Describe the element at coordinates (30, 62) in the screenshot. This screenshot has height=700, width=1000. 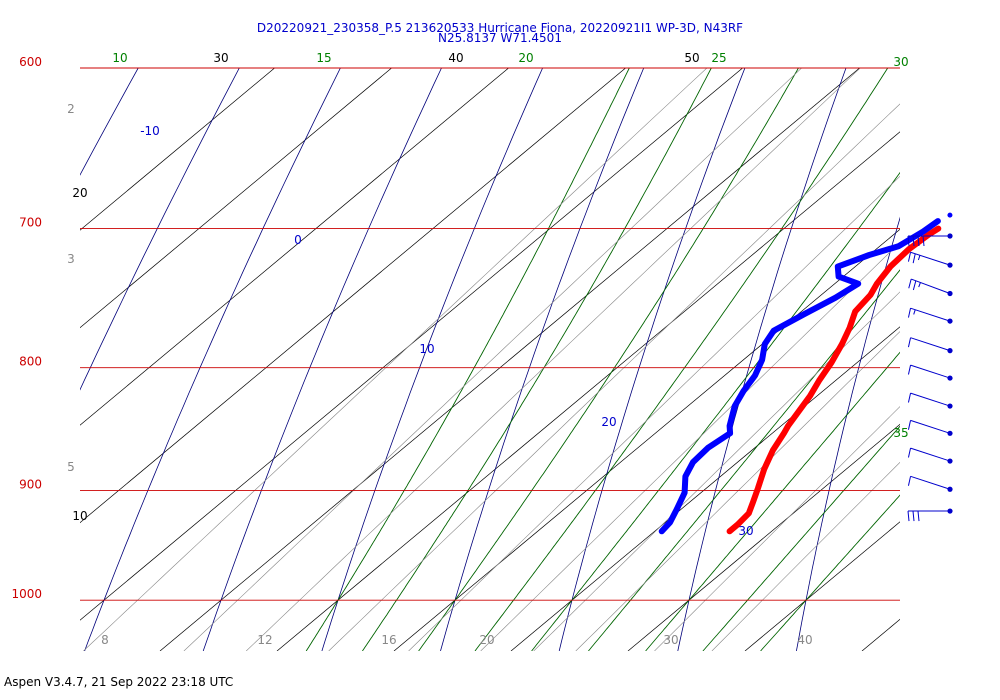
I see `pressure-tick-label: 600` at that location.